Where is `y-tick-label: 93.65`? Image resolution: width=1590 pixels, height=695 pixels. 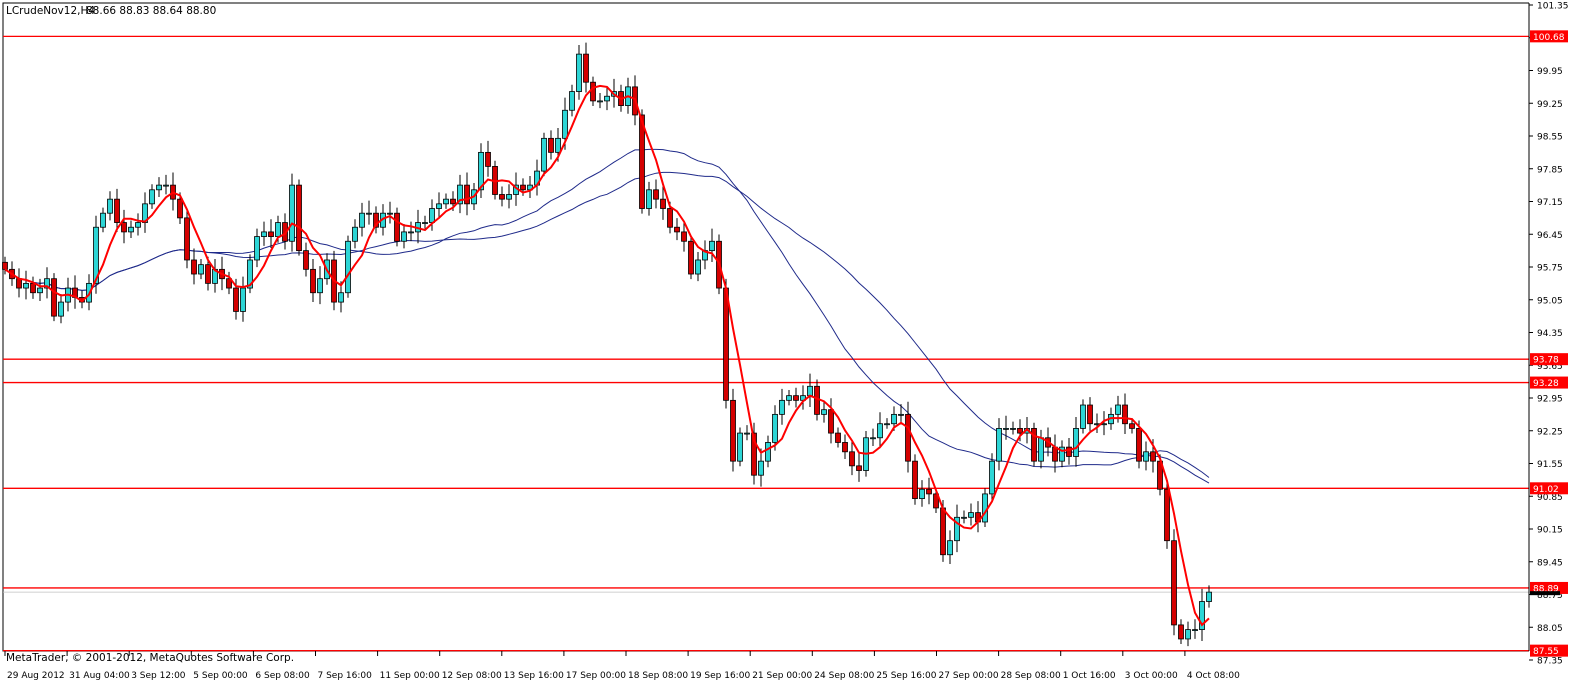 y-tick-label: 93.65 is located at coordinates (1550, 367).